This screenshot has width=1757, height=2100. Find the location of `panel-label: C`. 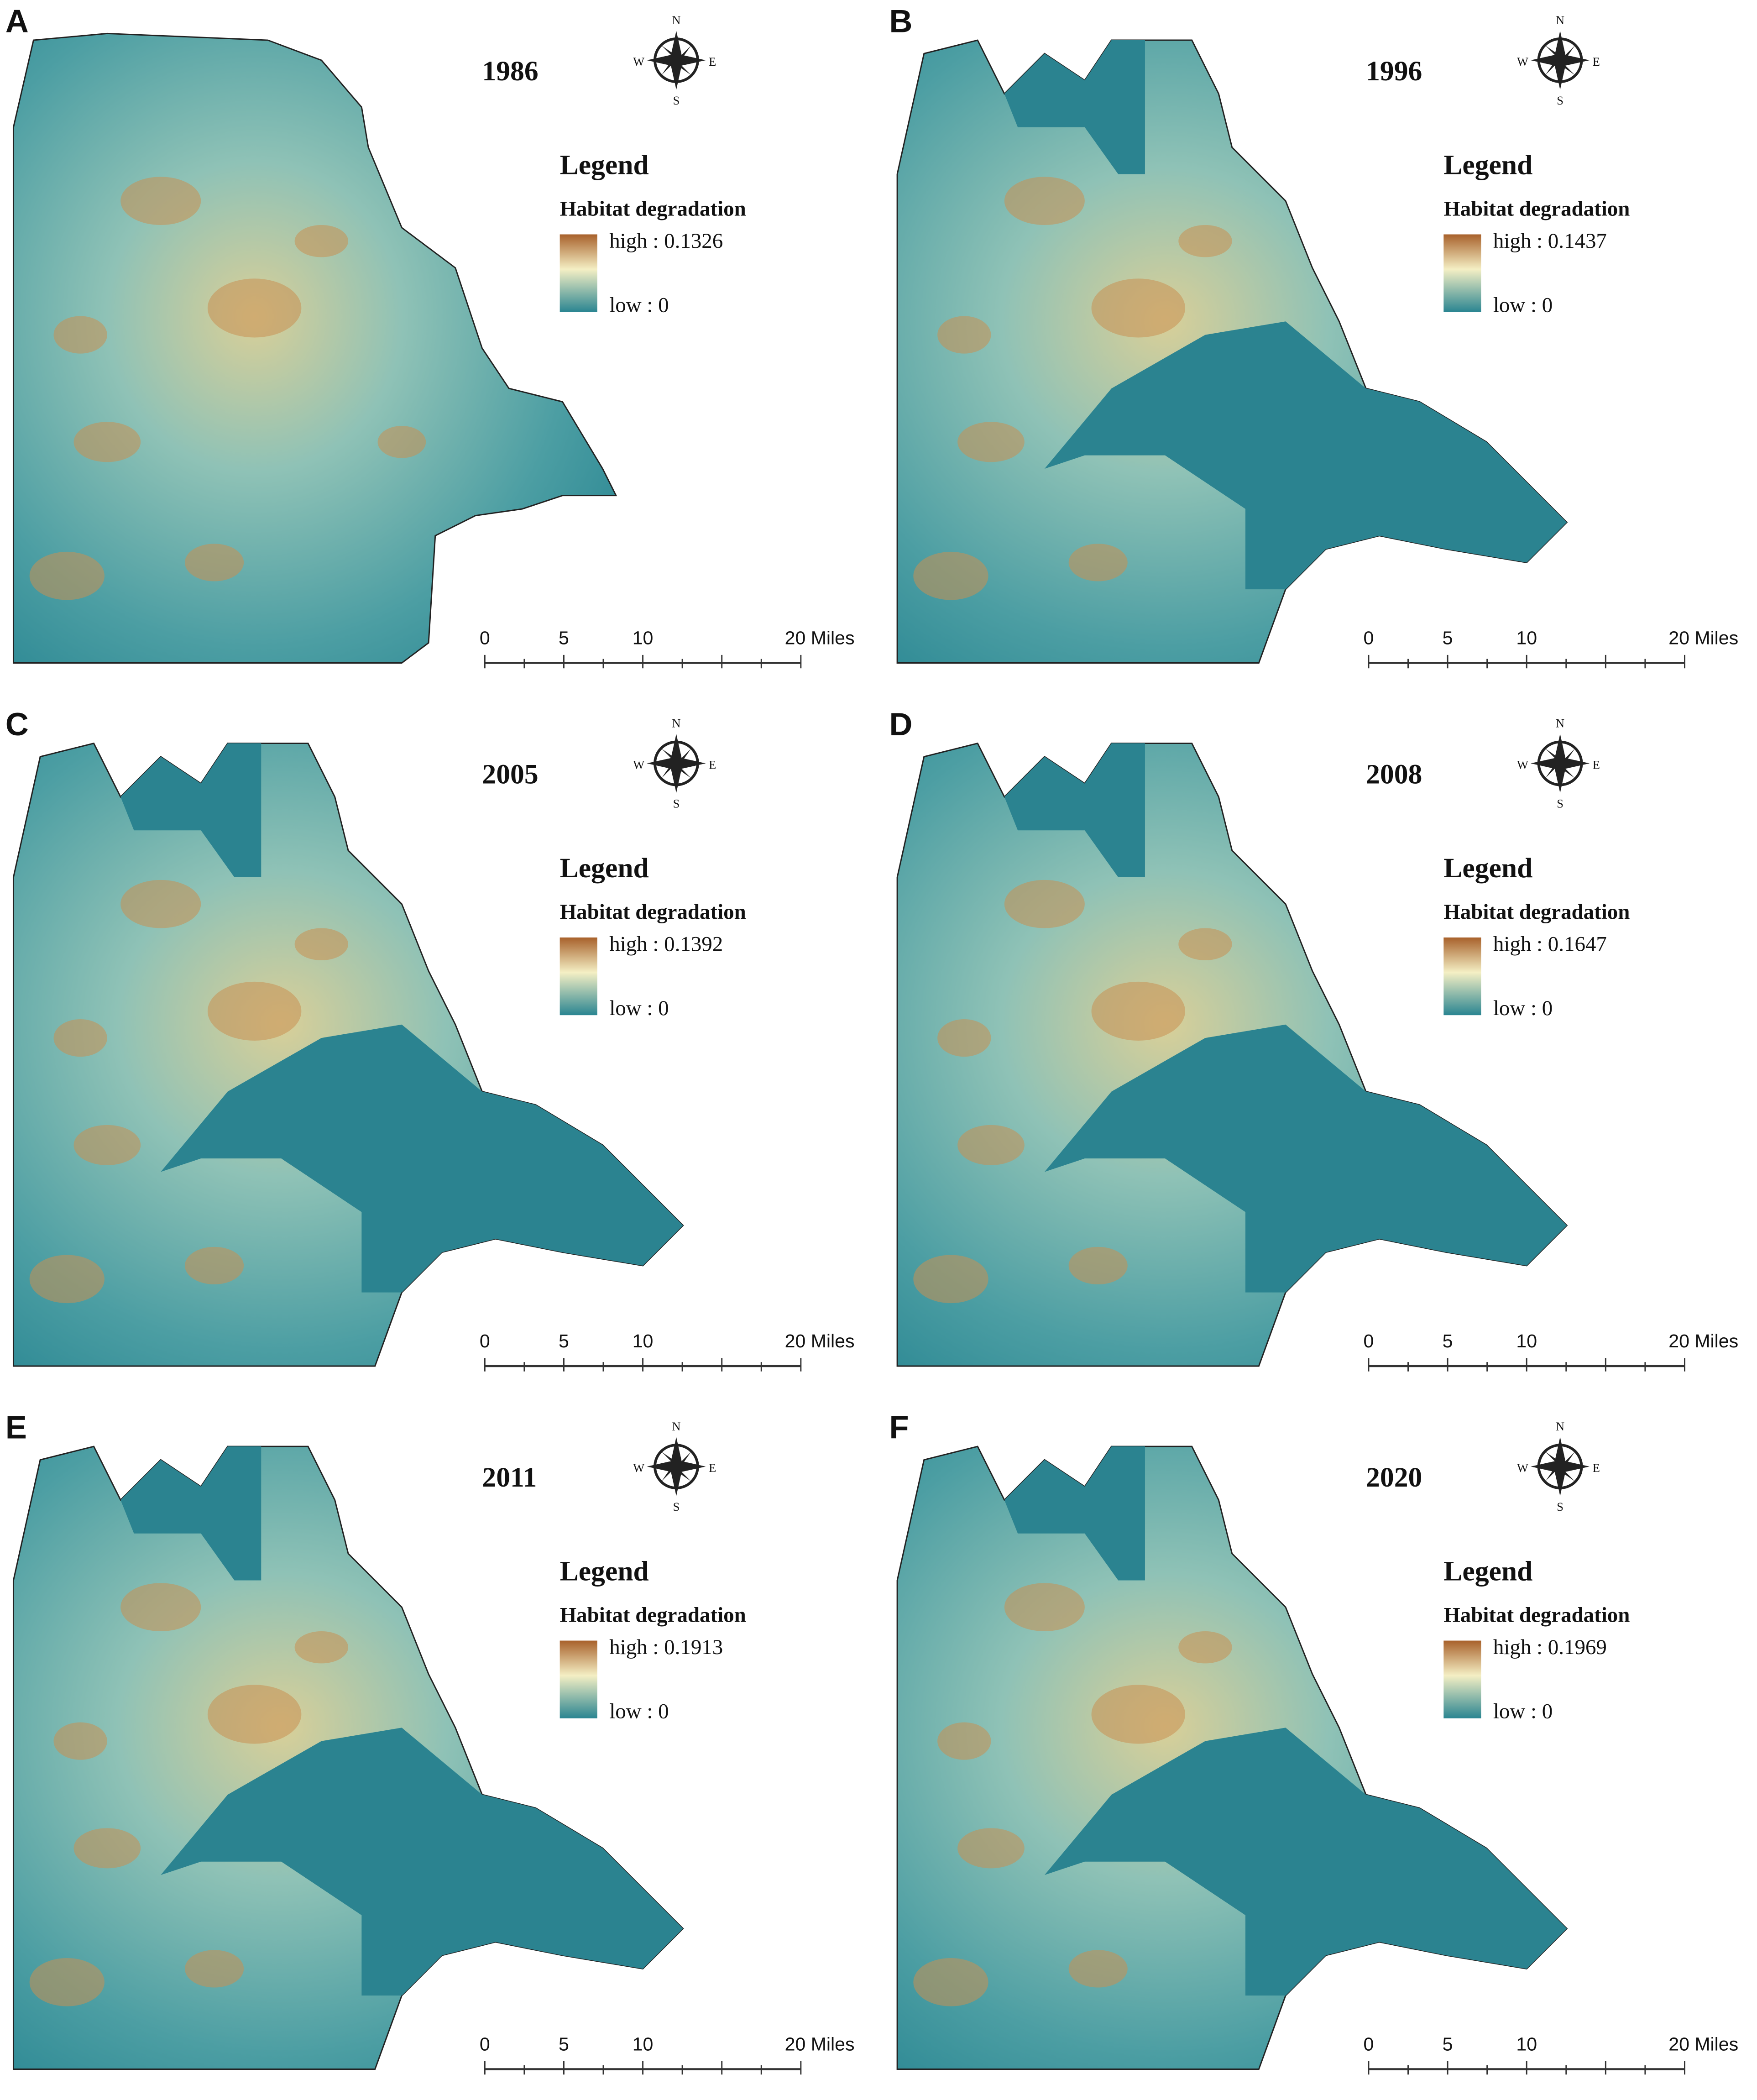

panel-label: C is located at coordinates (17, 724).